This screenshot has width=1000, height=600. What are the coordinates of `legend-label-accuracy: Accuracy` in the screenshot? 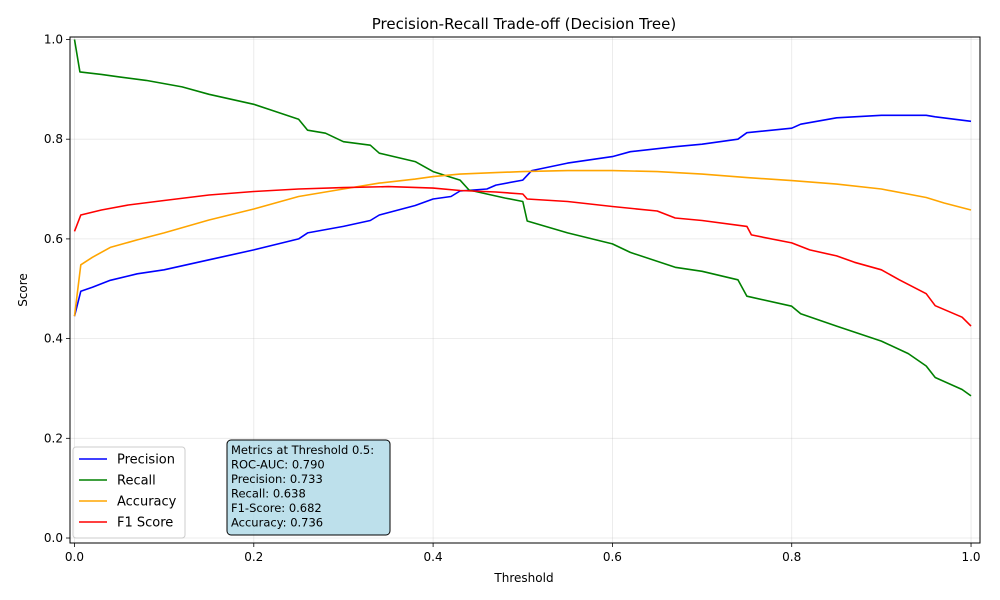 It's located at (147, 502).